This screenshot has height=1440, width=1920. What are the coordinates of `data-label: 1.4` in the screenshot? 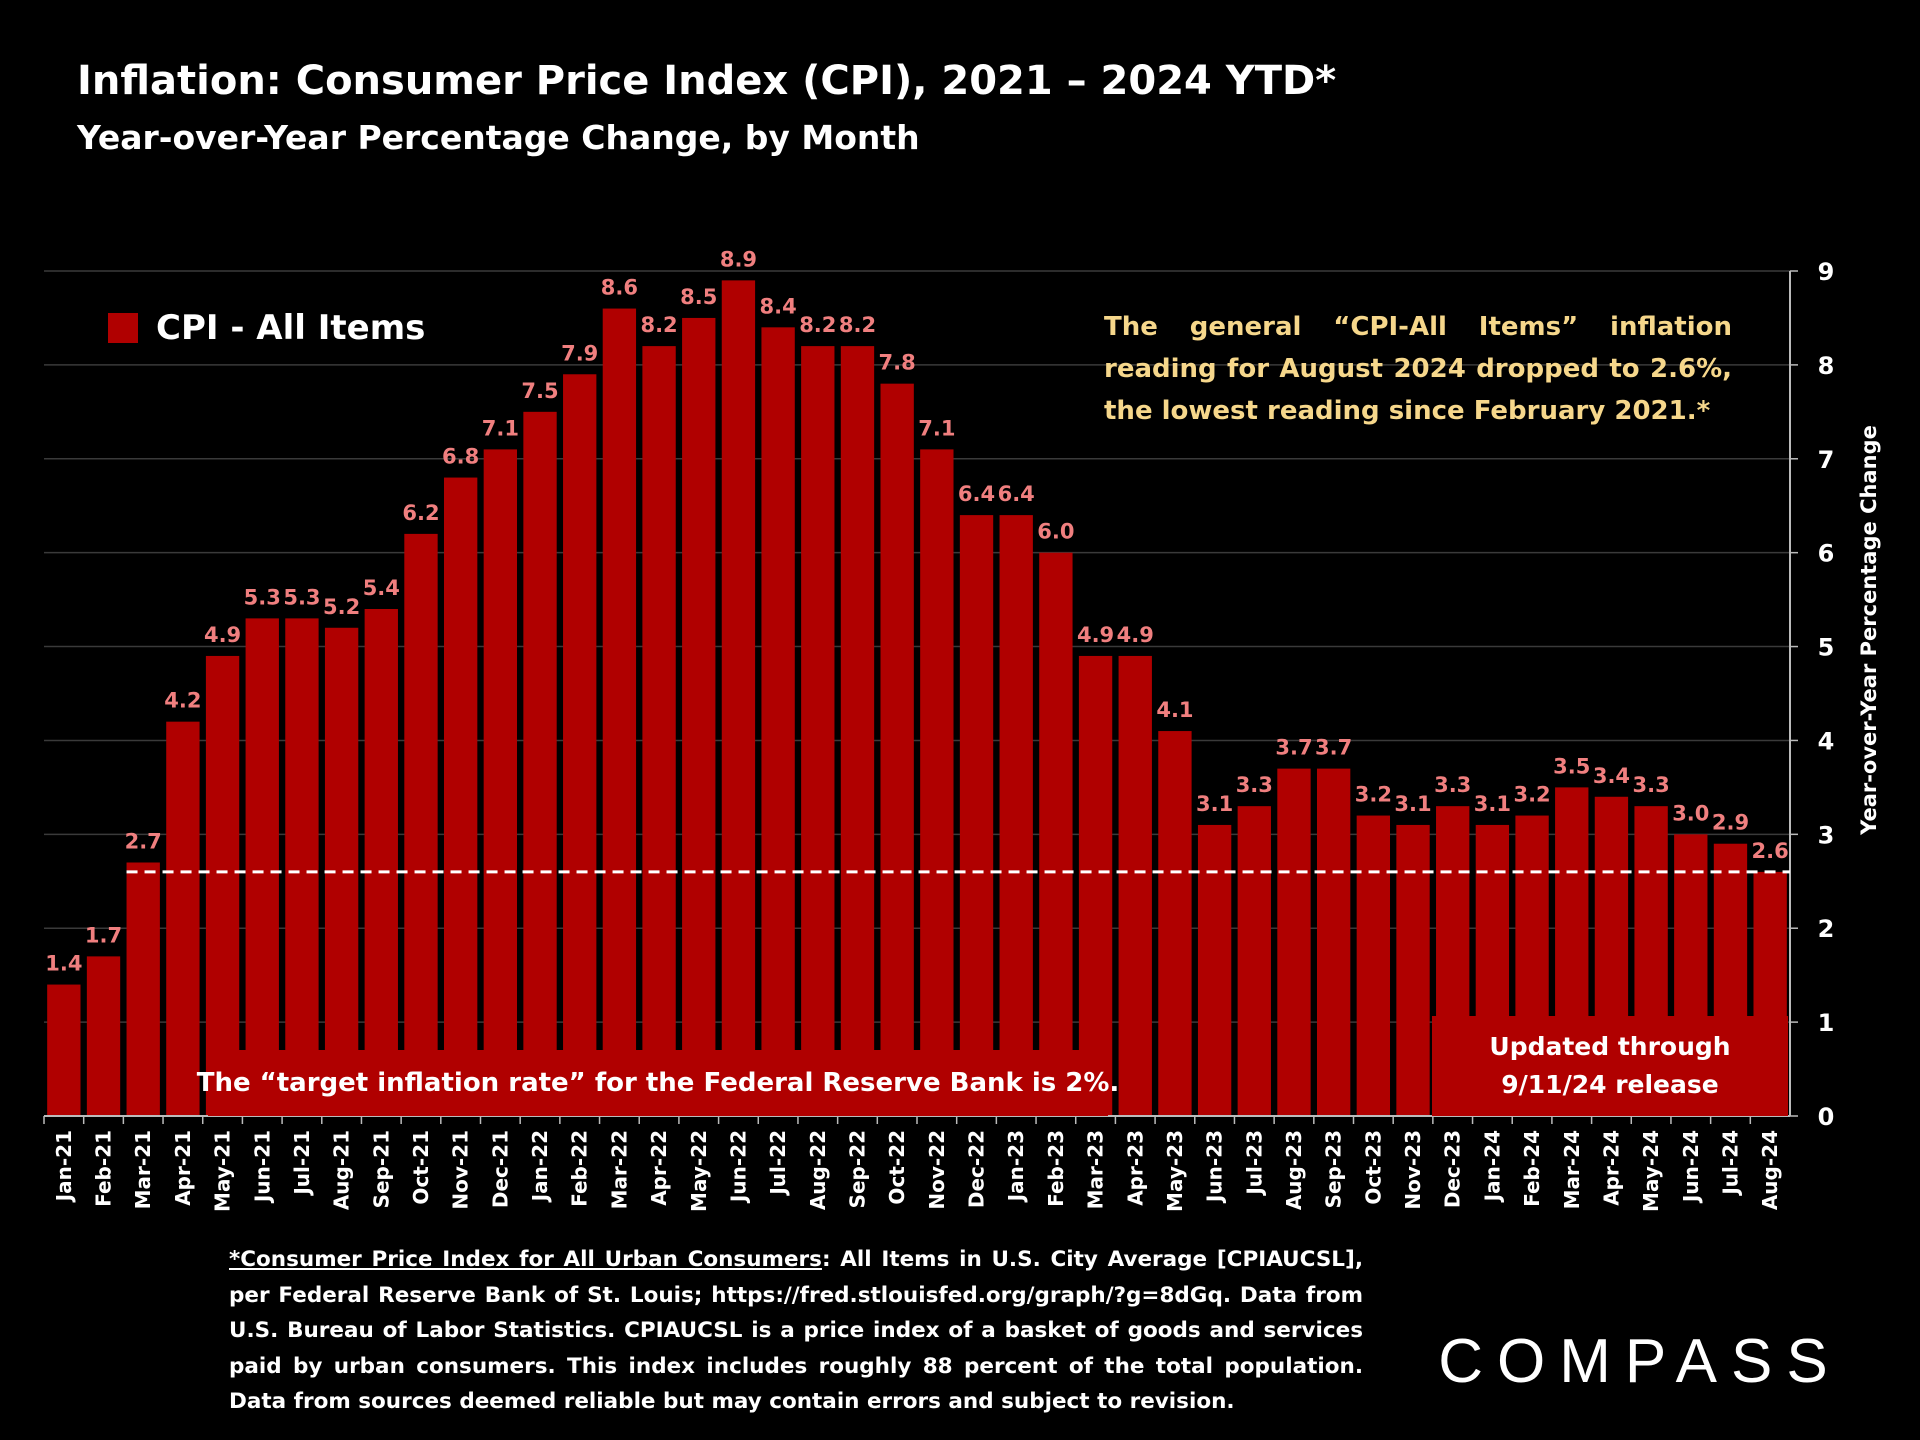 It's located at (63, 964).